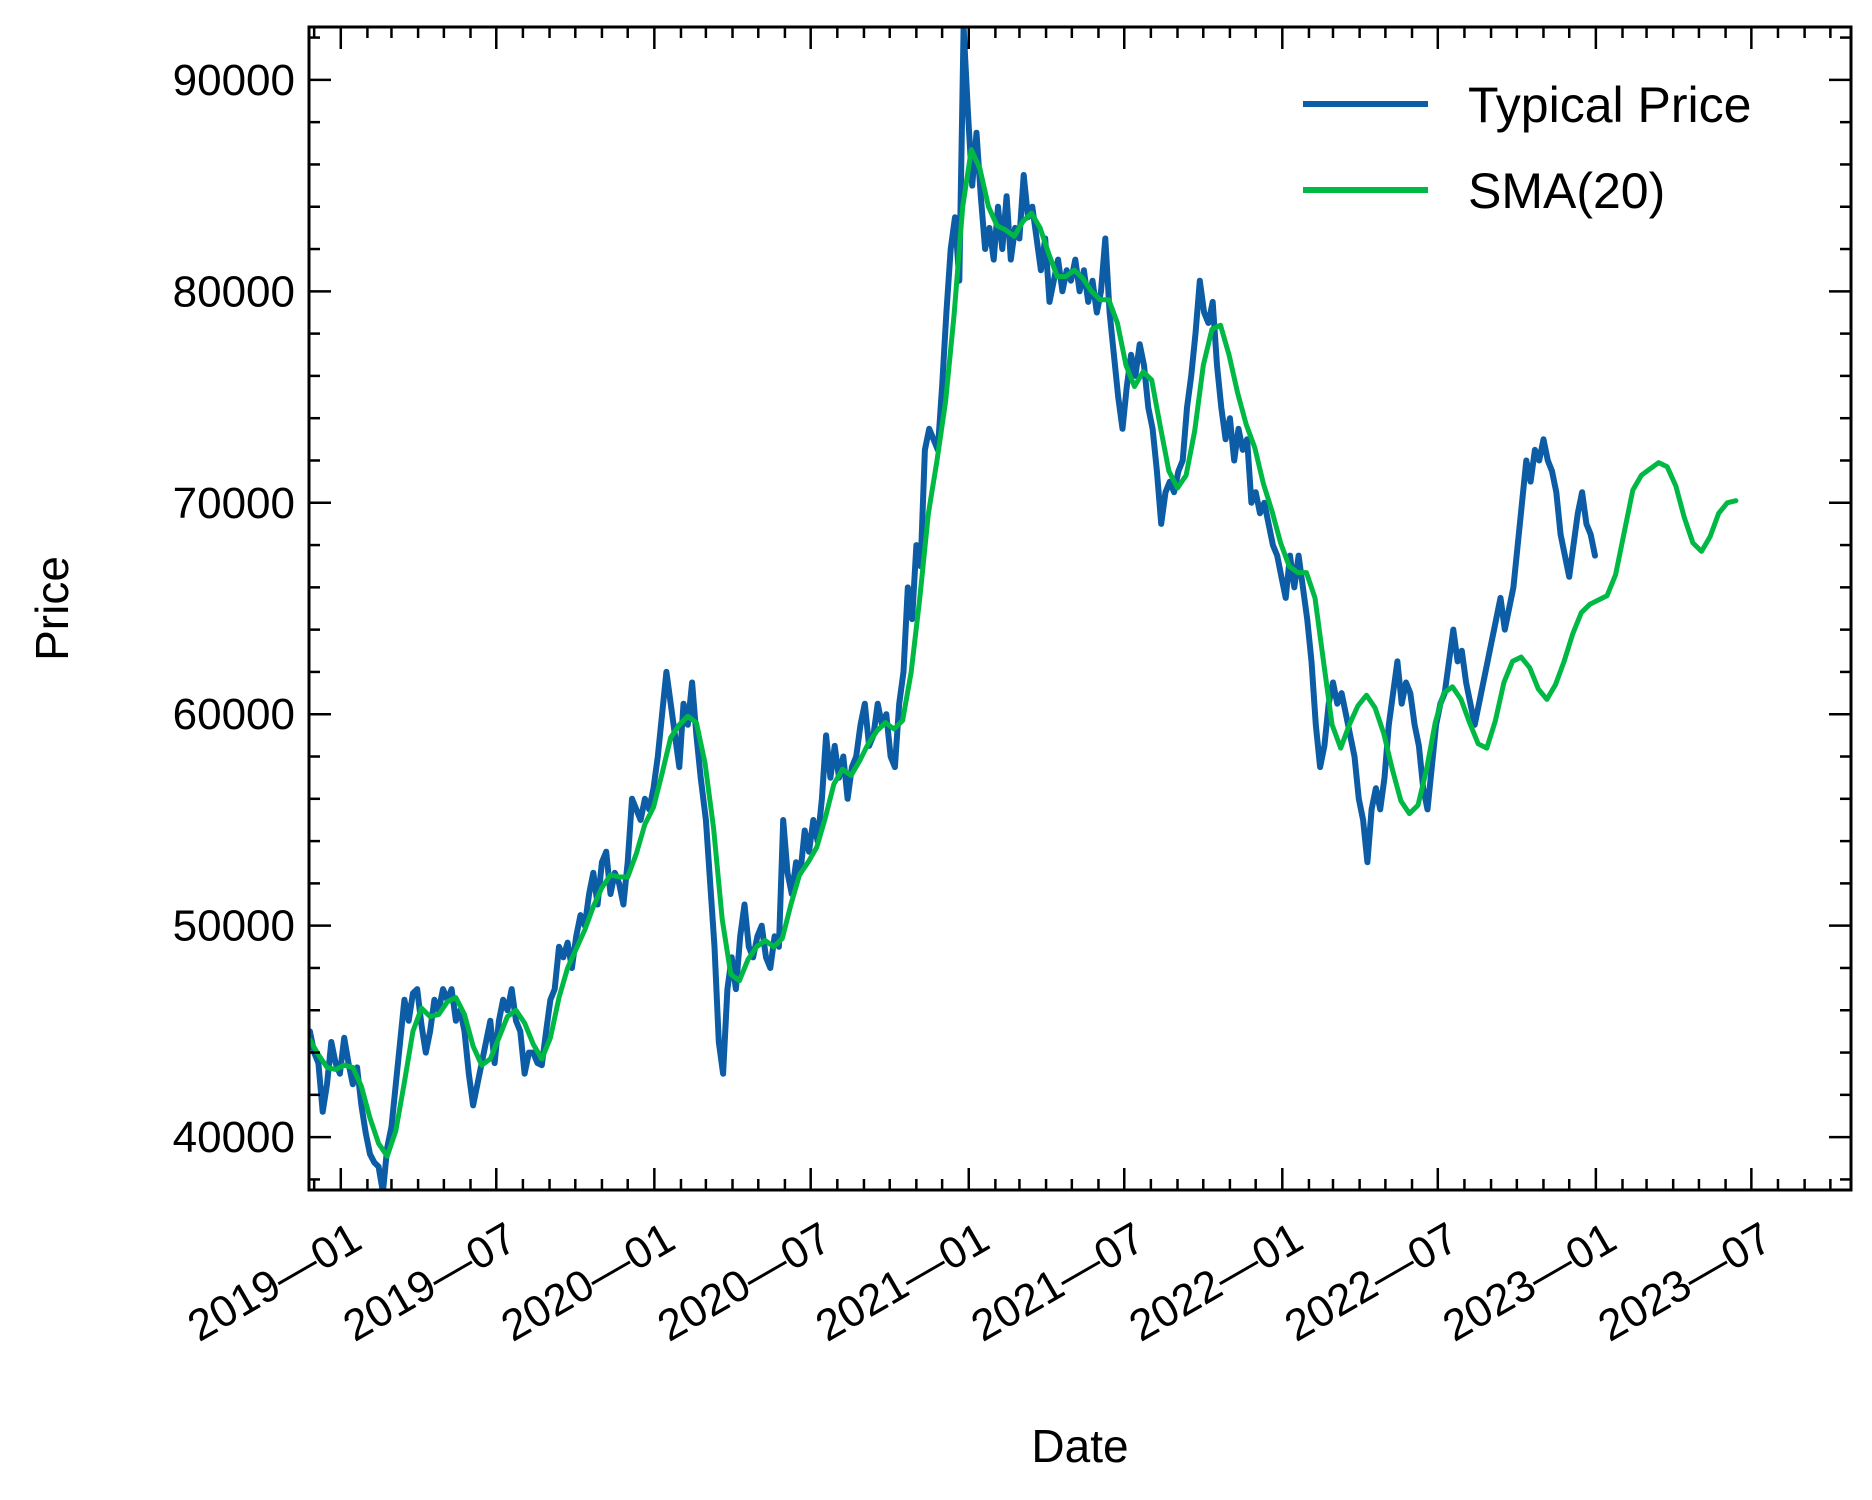 This screenshot has width=1872, height=1500. I want to click on y-tick-label: 60000, so click(234, 714).